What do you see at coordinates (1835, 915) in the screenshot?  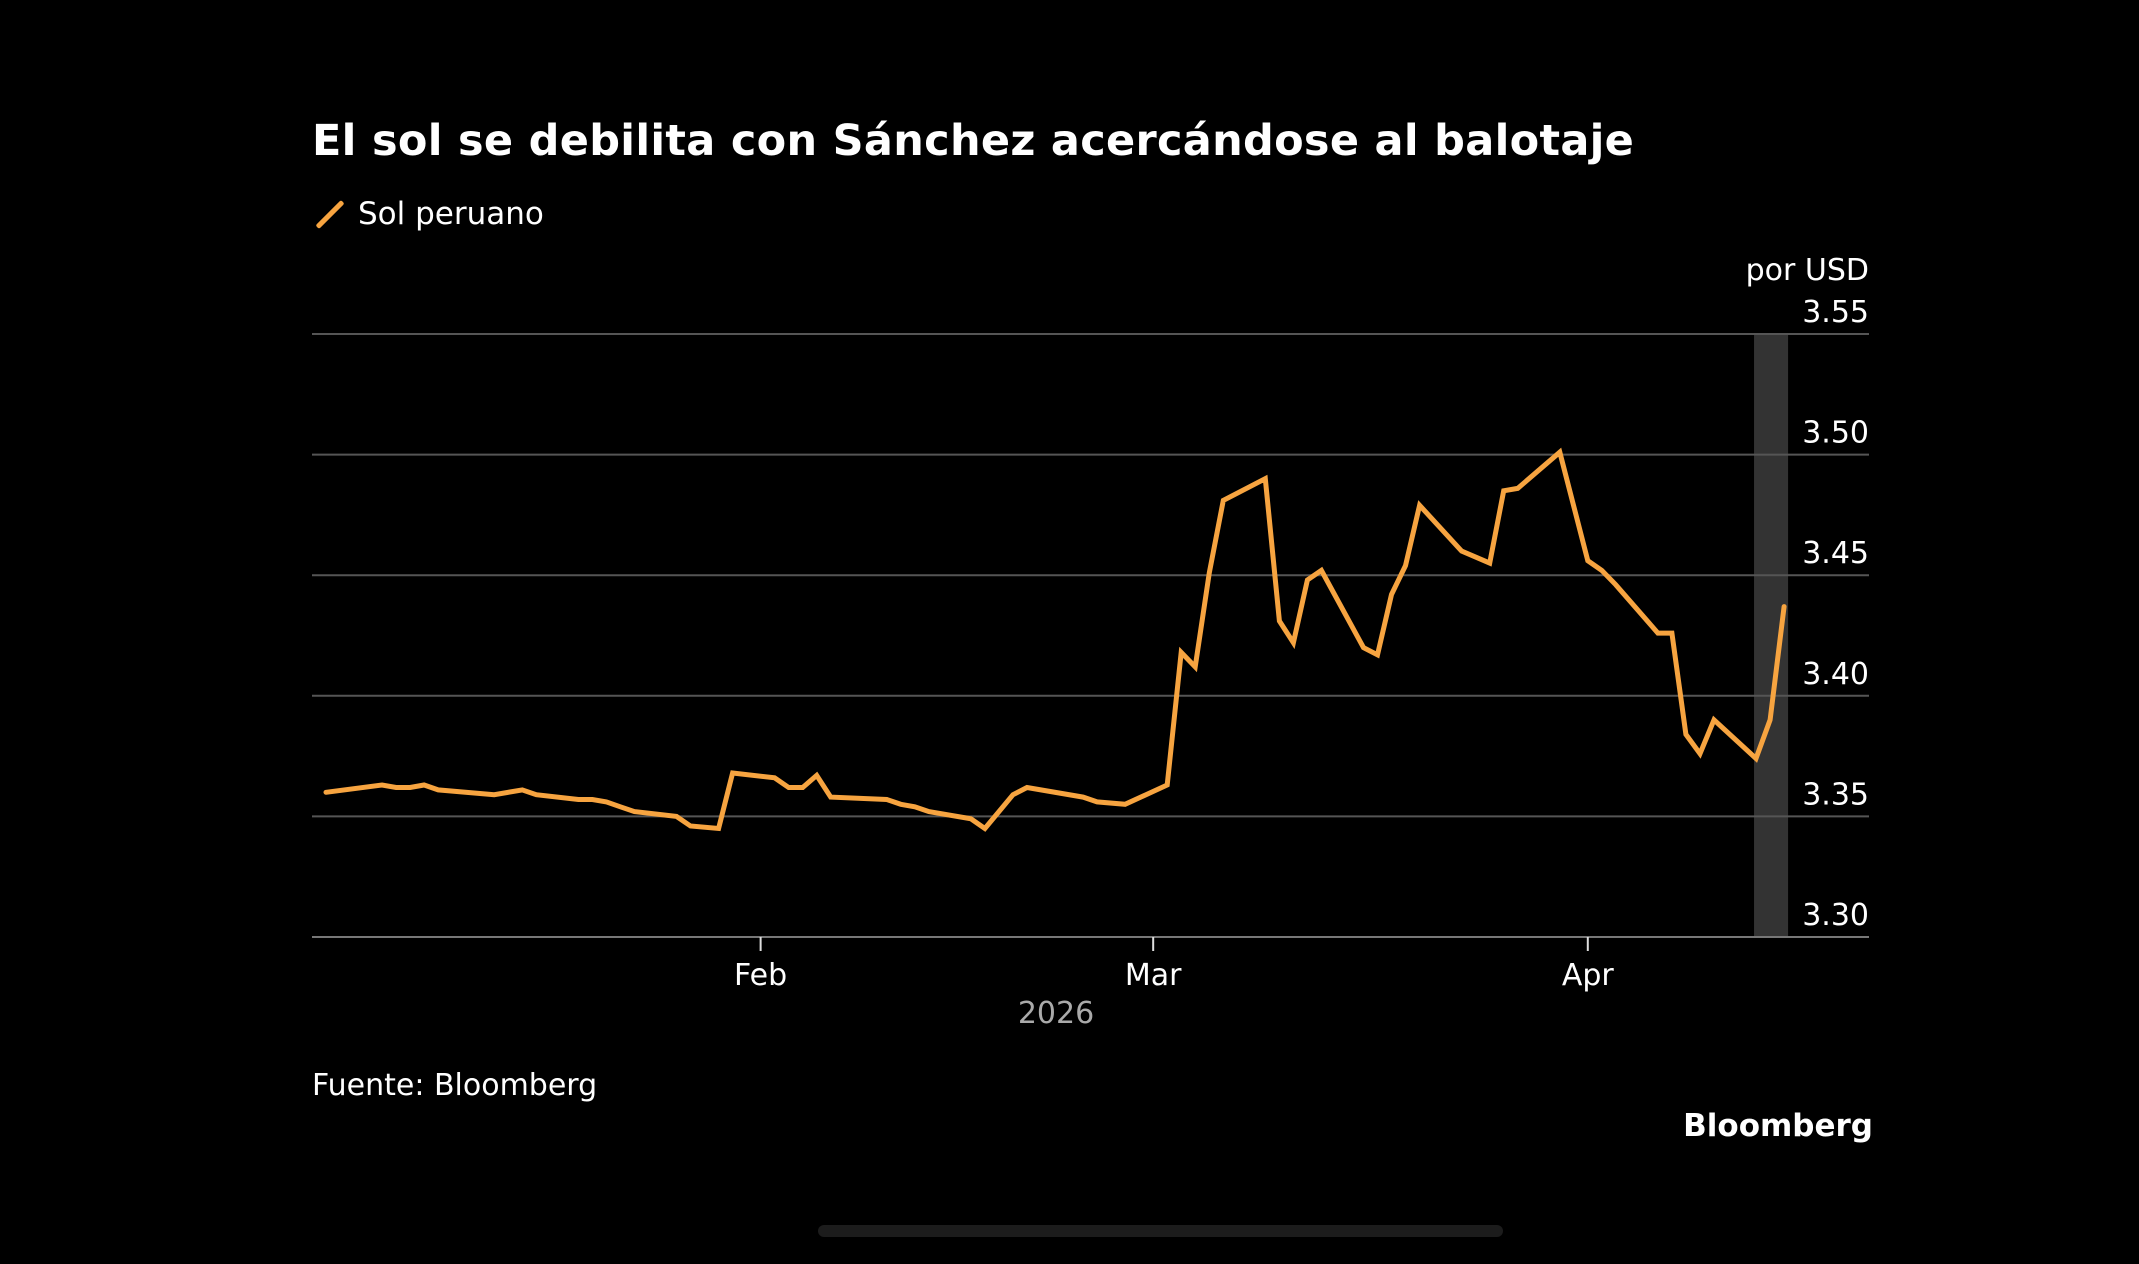 I see `y-tick-label: 3.30` at bounding box center [1835, 915].